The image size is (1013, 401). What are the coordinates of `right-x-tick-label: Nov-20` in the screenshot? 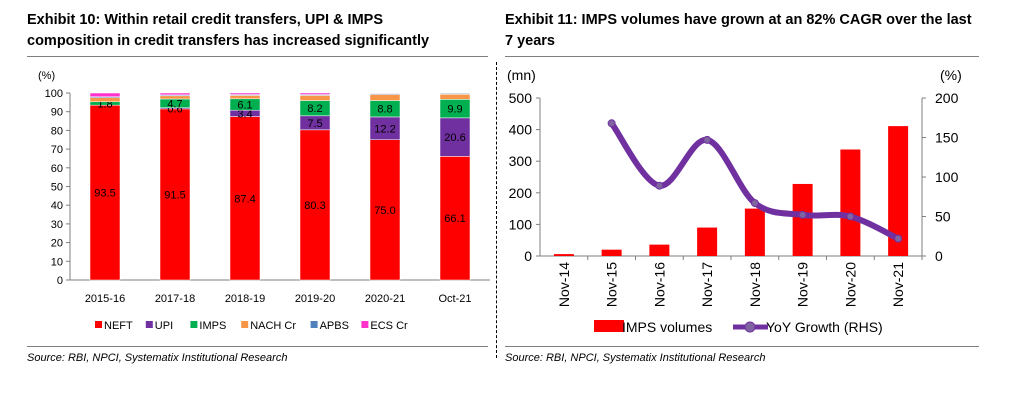 It's located at (850, 284).